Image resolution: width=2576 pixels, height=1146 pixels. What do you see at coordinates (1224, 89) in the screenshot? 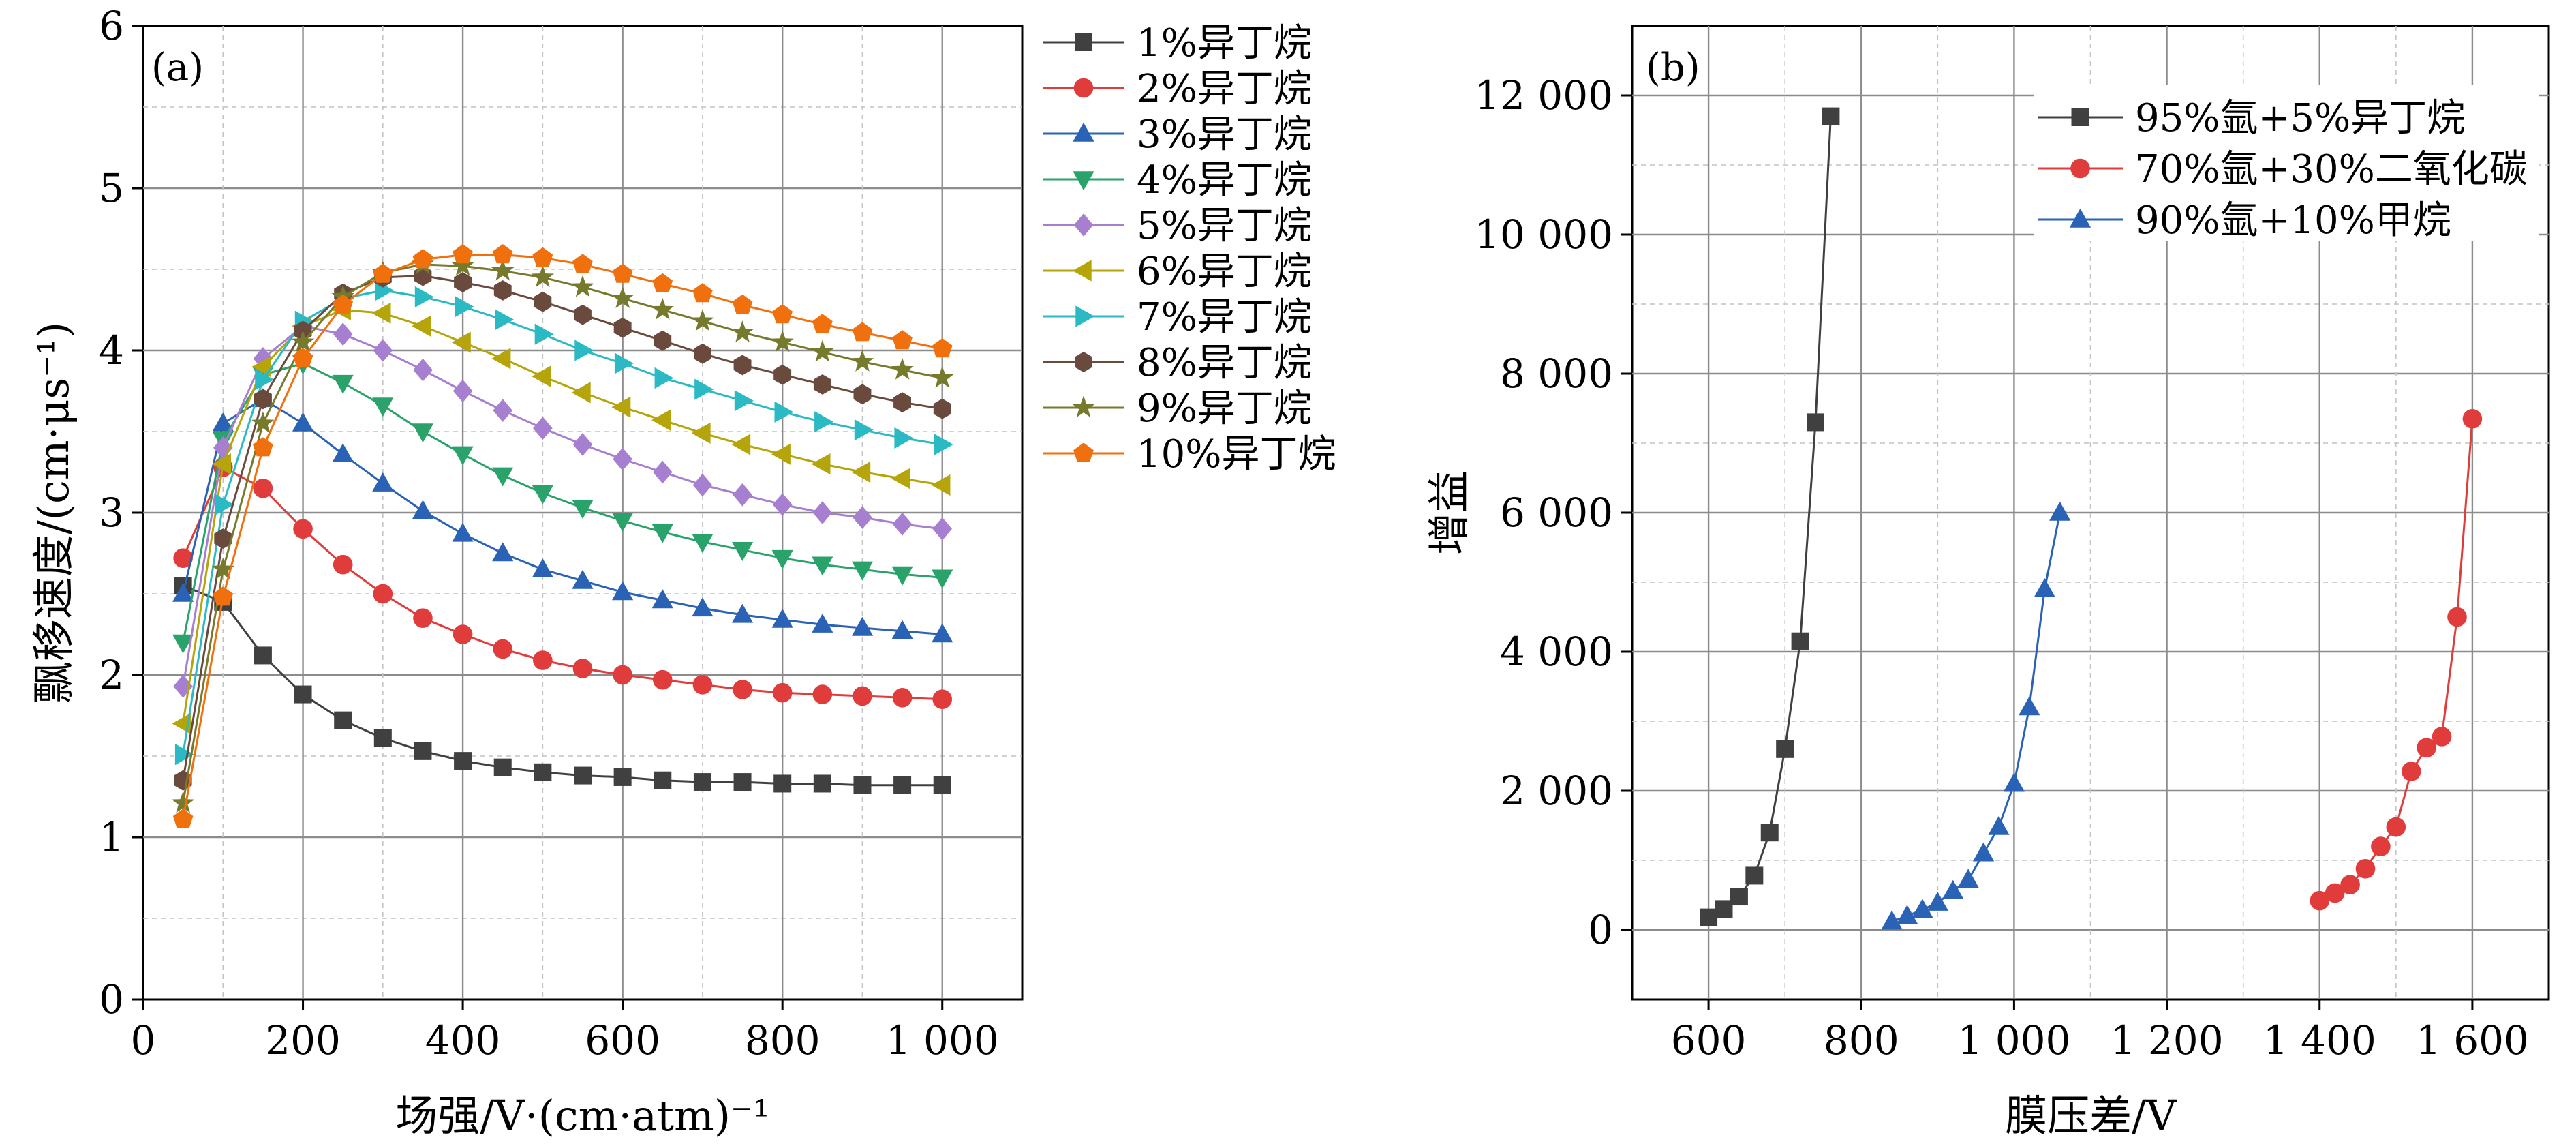
I see `panel-a-legend-label: 2%异丁烷` at bounding box center [1224, 89].